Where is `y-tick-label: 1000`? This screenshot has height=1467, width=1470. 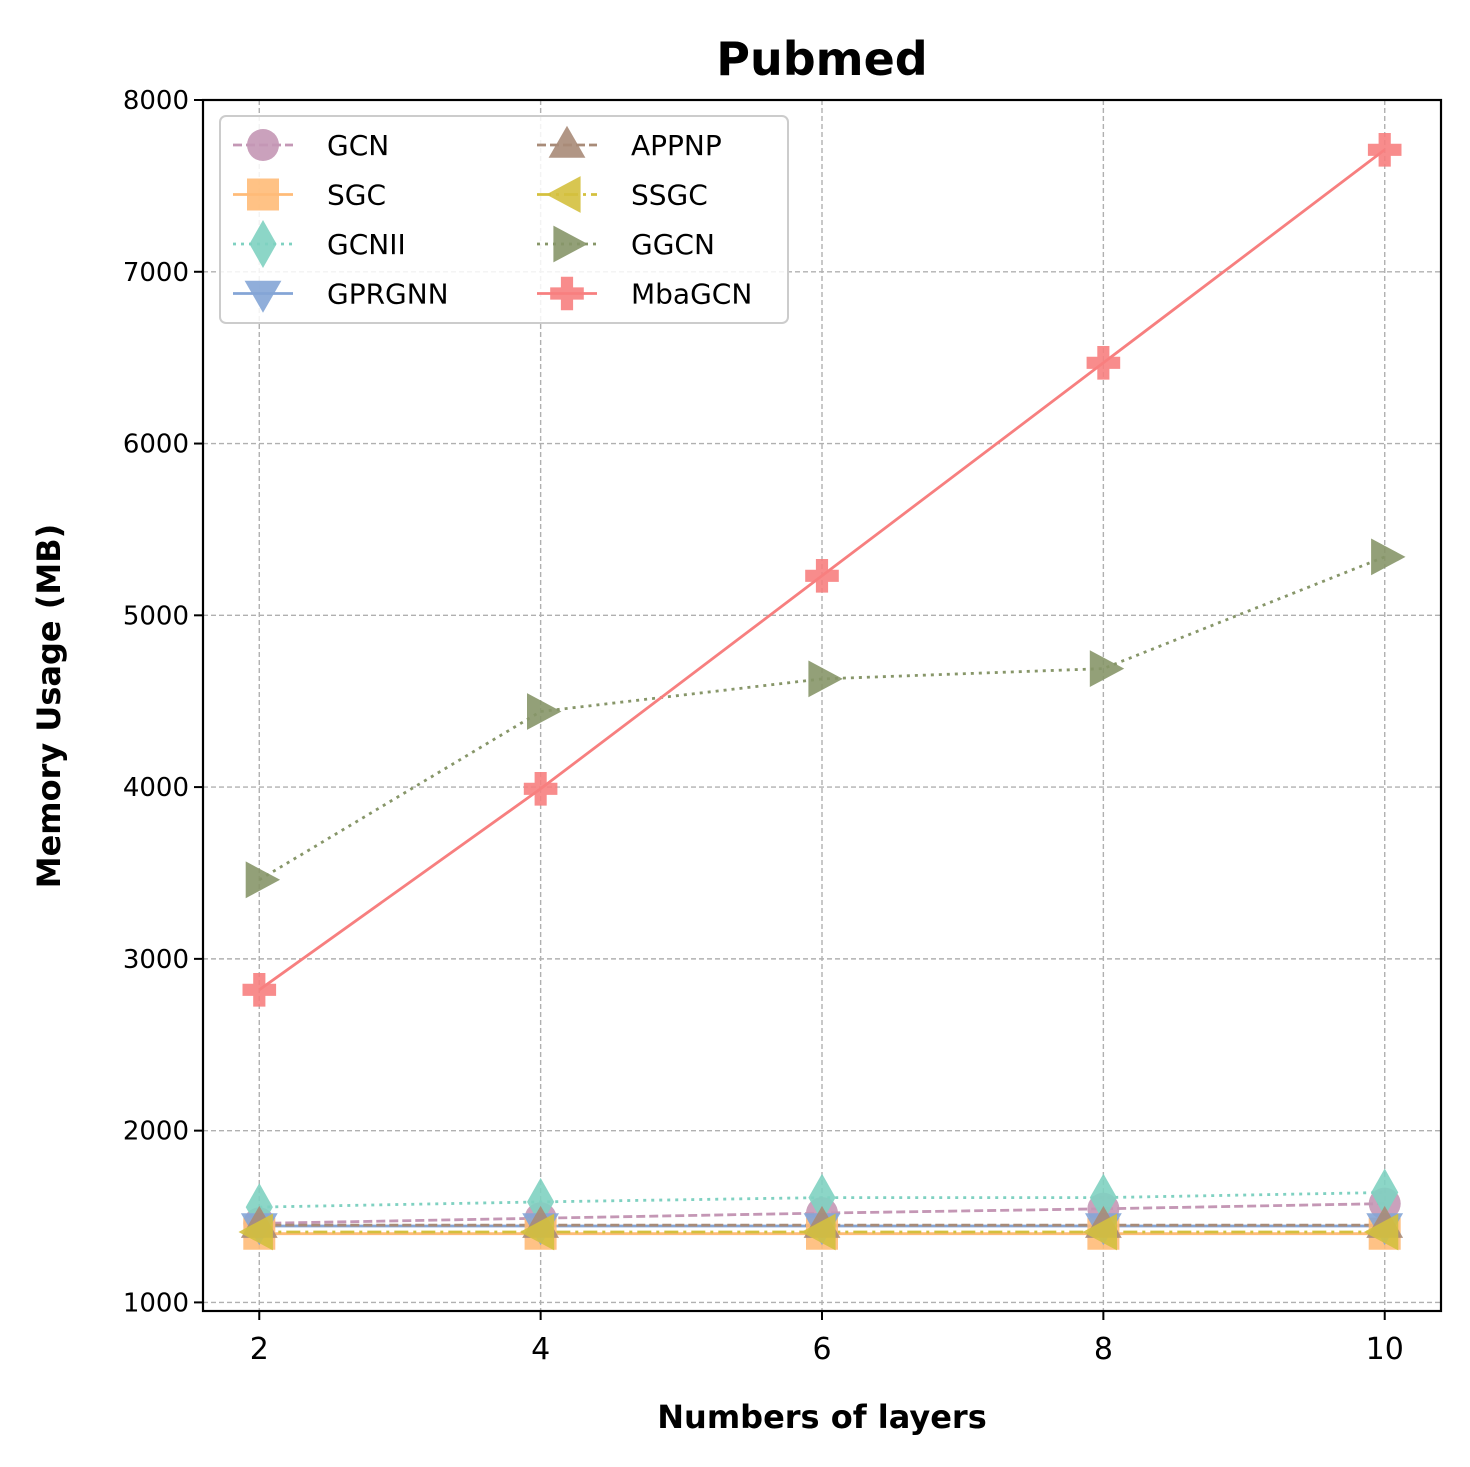 y-tick-label: 1000 is located at coordinates (156, 1303).